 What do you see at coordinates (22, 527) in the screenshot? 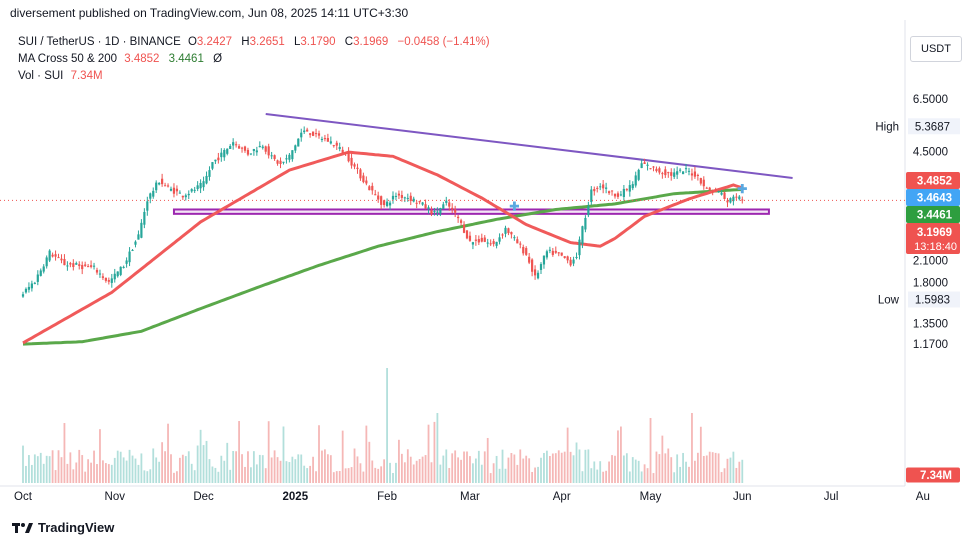
I see `tradingview-logo-icon` at bounding box center [22, 527].